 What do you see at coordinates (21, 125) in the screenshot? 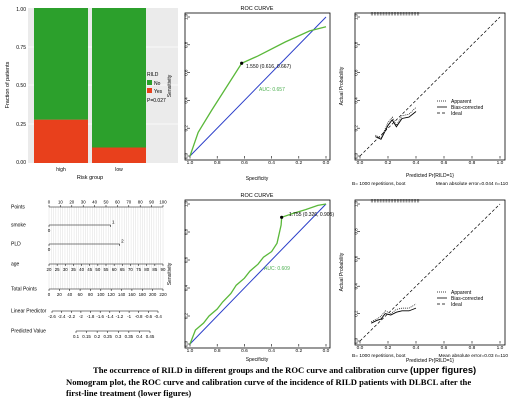
I see `bar-ytick: 0.25` at bounding box center [21, 125].